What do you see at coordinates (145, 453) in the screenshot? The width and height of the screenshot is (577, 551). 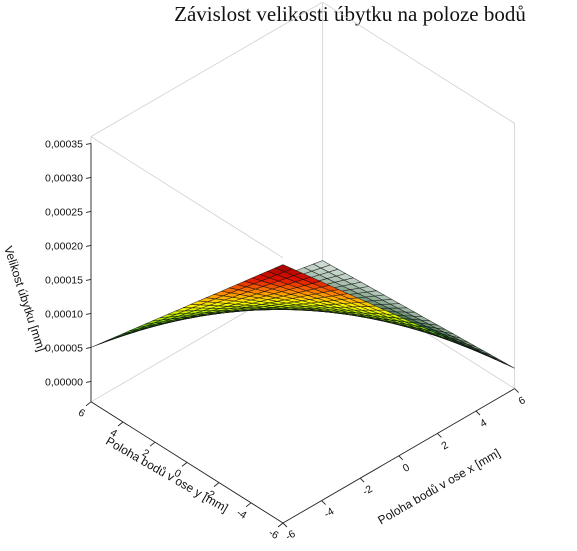 I see `y-tick-label: 2` at bounding box center [145, 453].